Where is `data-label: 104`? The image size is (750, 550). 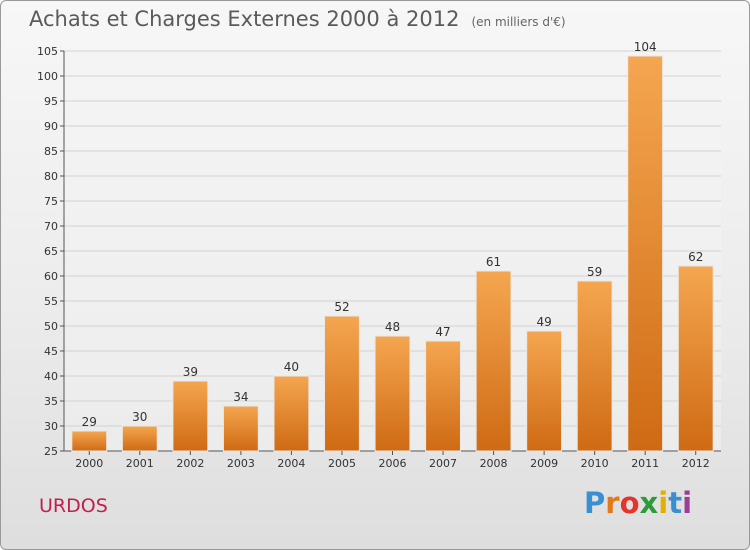
data-label: 104 is located at coordinates (645, 47).